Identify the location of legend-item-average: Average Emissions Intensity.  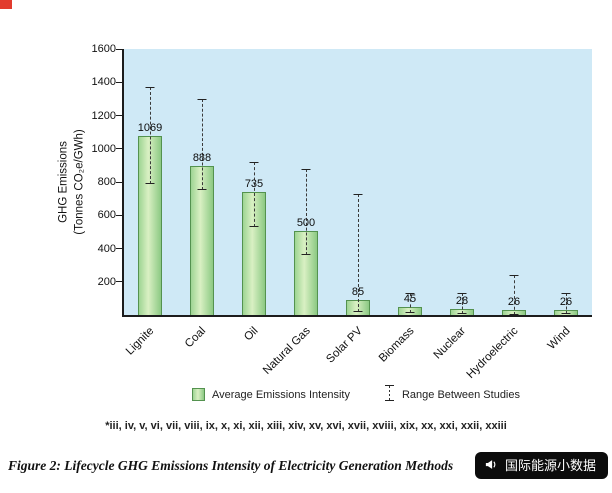
(270, 394).